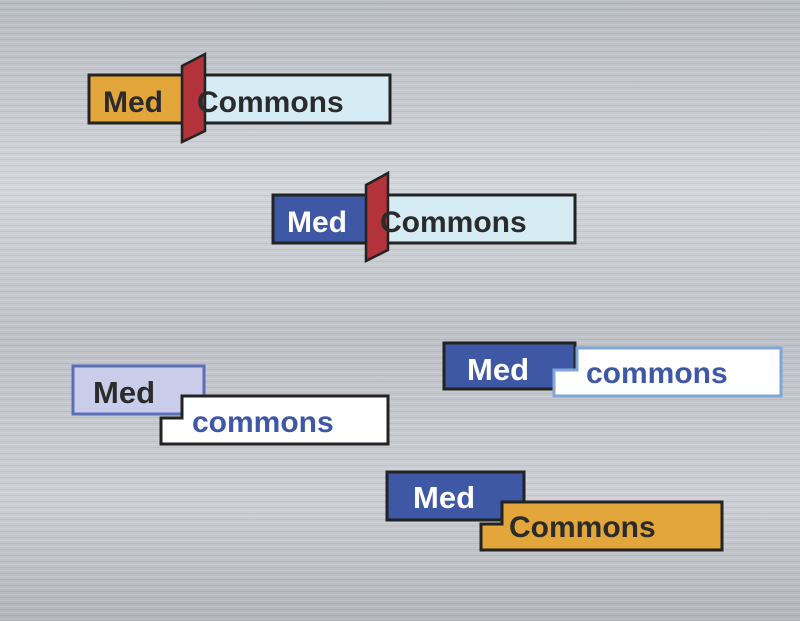  I want to click on logo-orange-divider: Med Commons, so click(239, 97).